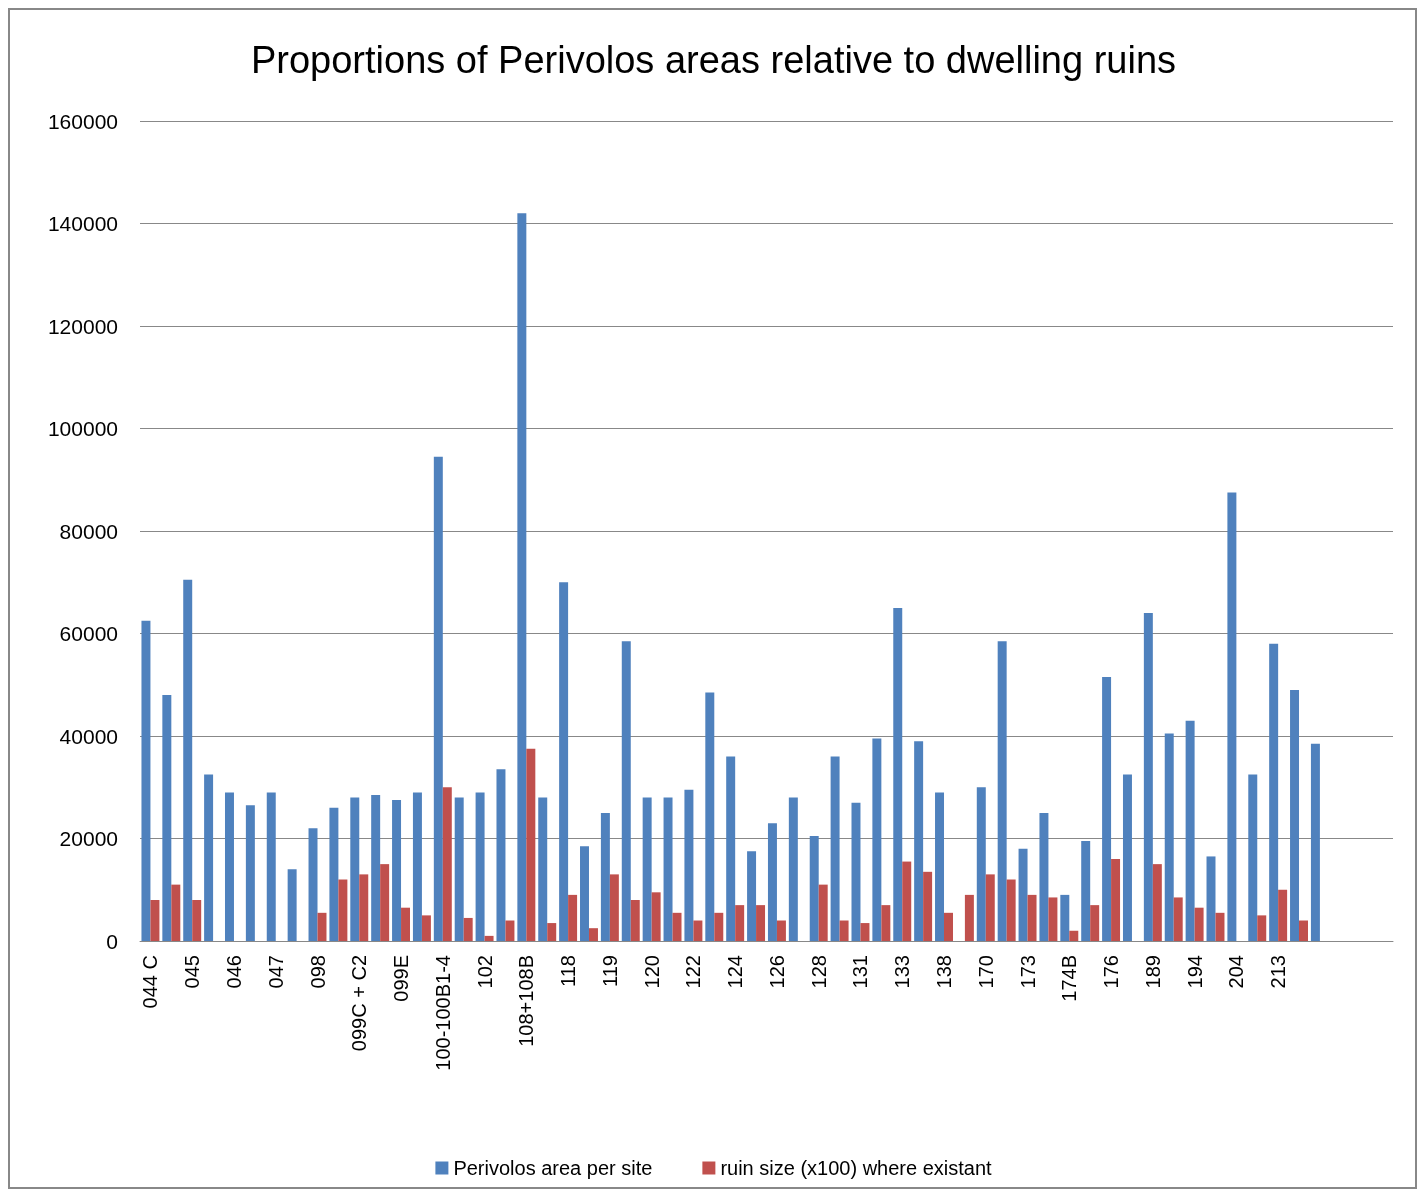 The image size is (1427, 1199). I want to click on x-tick-label: 047, so click(275, 972).